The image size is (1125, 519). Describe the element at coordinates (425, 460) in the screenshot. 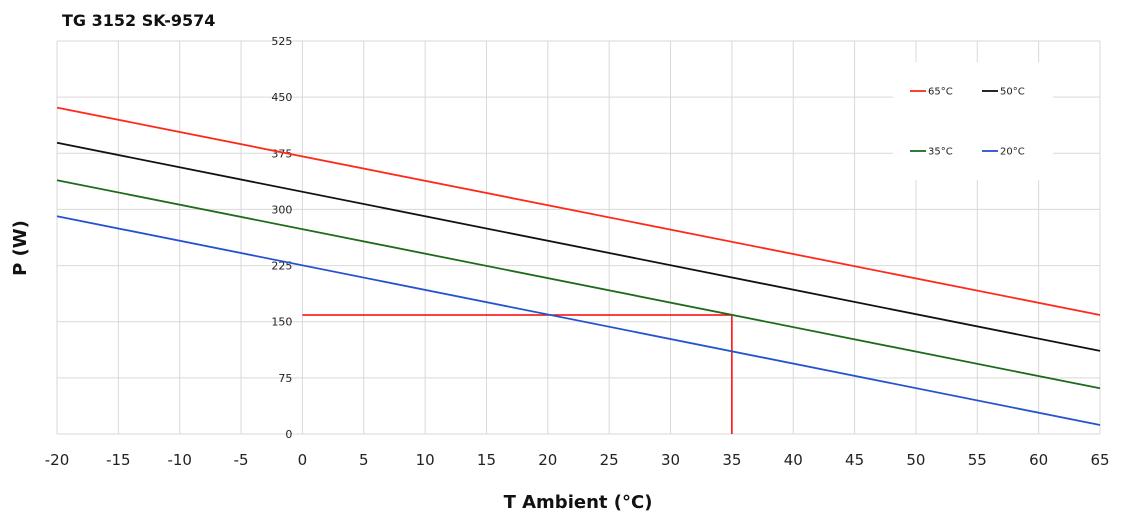

I see `x-tick-label: 10` at that location.